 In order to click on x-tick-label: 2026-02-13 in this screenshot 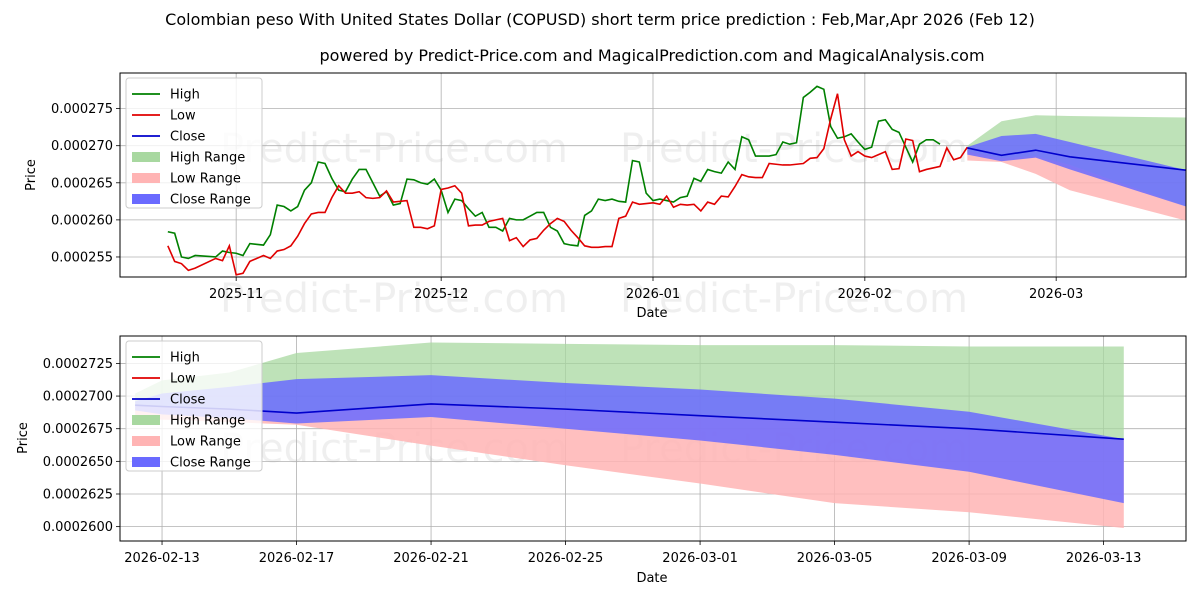, I will do `click(162, 558)`.